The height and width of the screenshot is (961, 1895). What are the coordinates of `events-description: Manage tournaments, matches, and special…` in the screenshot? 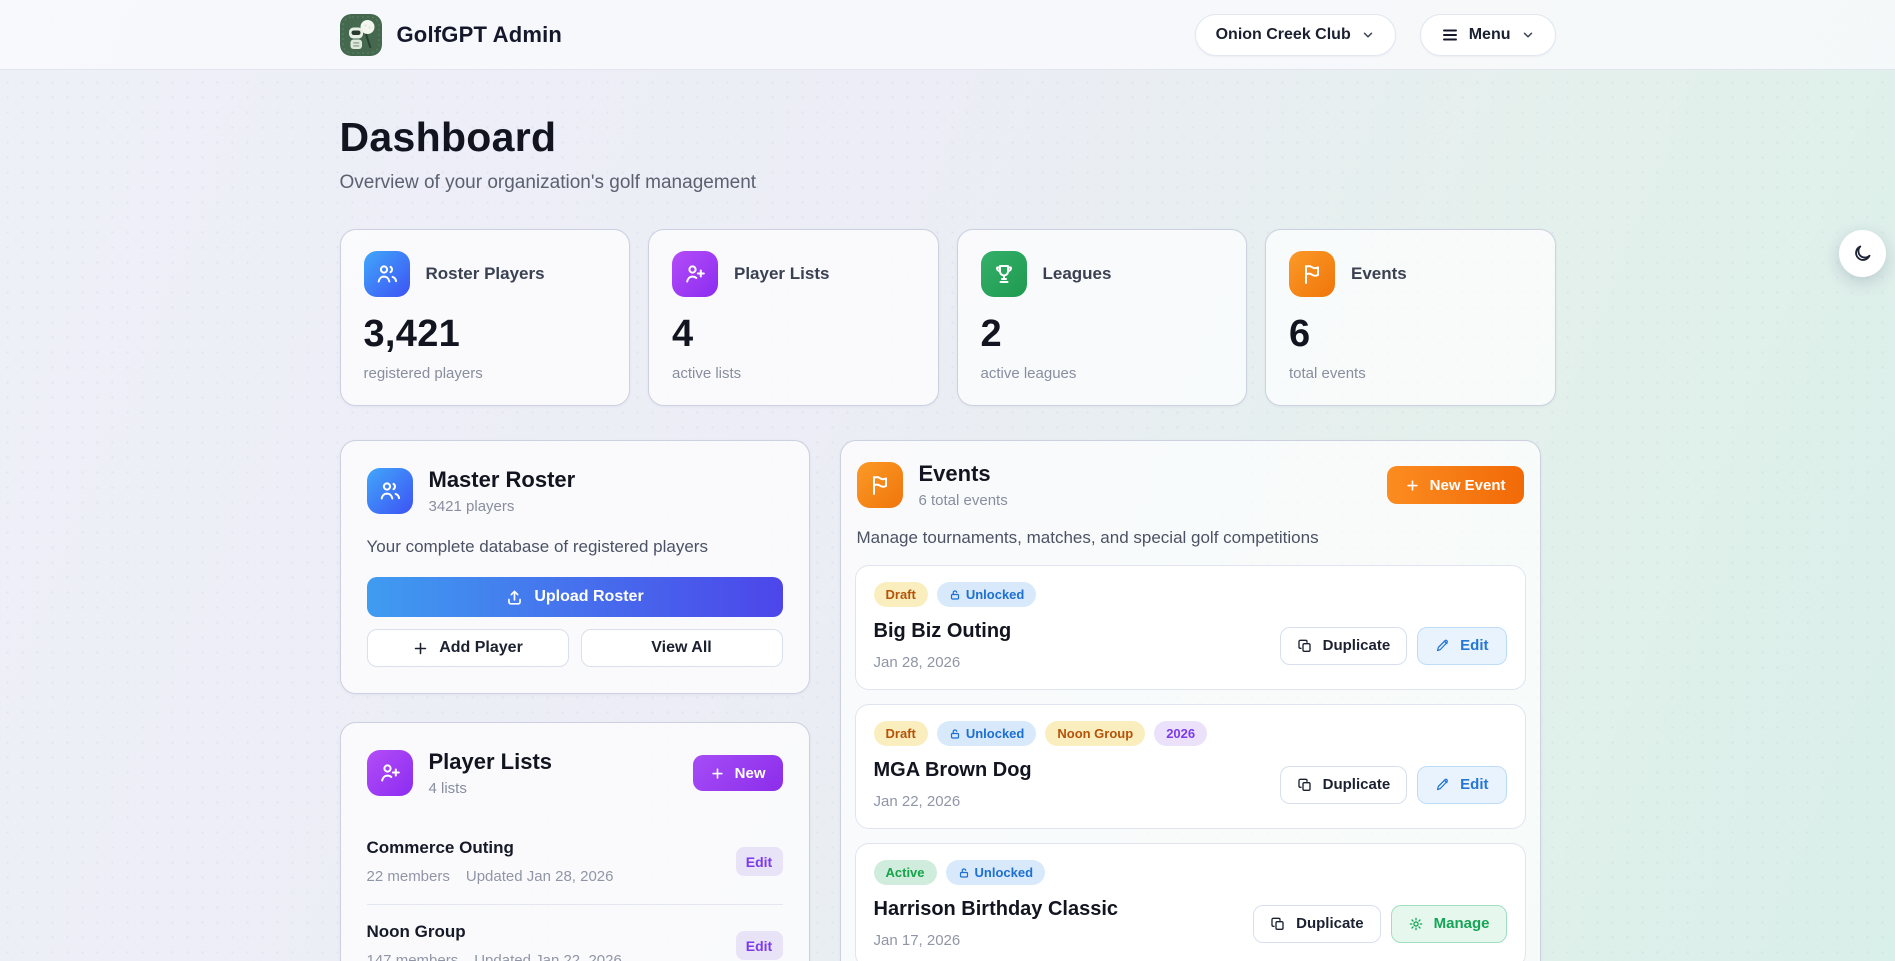 It's located at (1087, 537).